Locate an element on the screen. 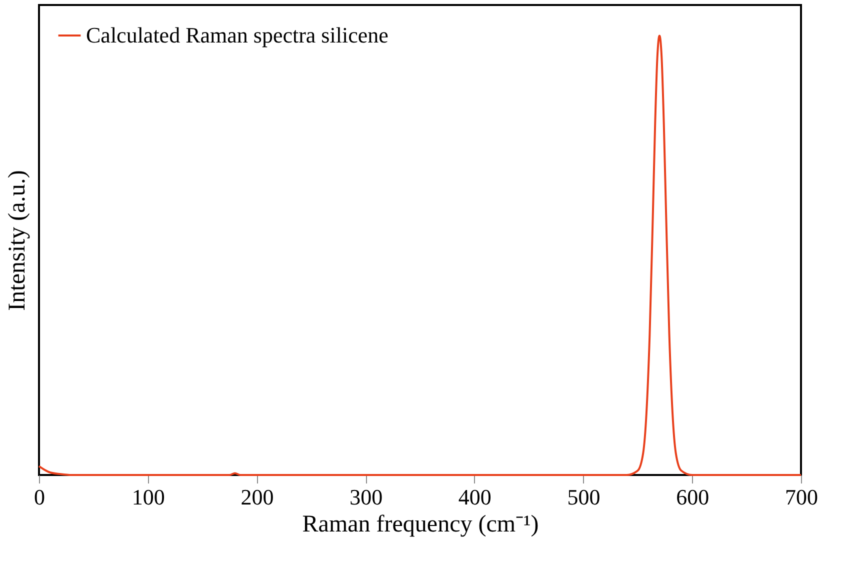 This screenshot has width=842, height=569. x-tick-label: 0 is located at coordinates (39, 497).